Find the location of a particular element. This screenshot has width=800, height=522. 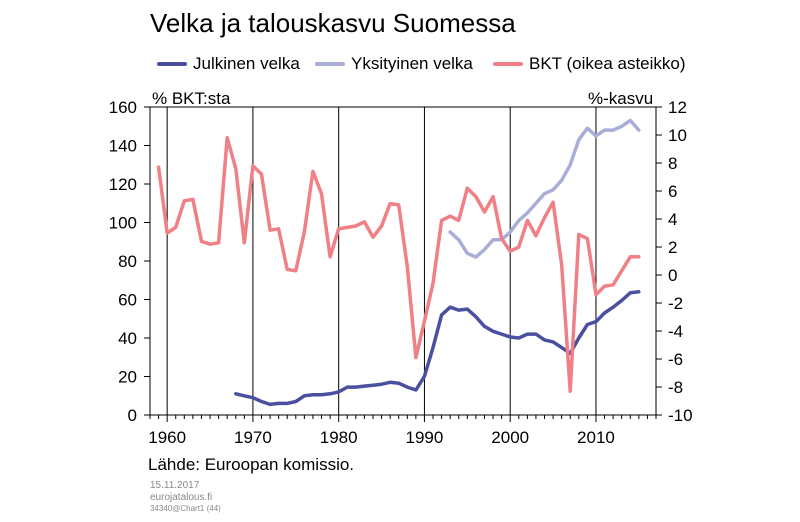

x-tick-label: 2000 is located at coordinates (510, 437).